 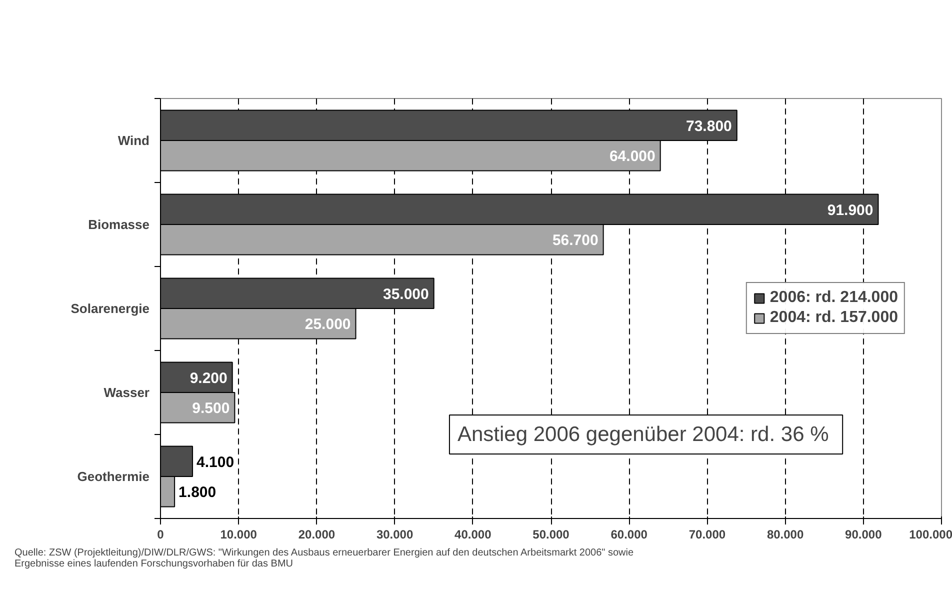 What do you see at coordinates (575, 241) in the screenshot?
I see `data-label: 56.700` at bounding box center [575, 241].